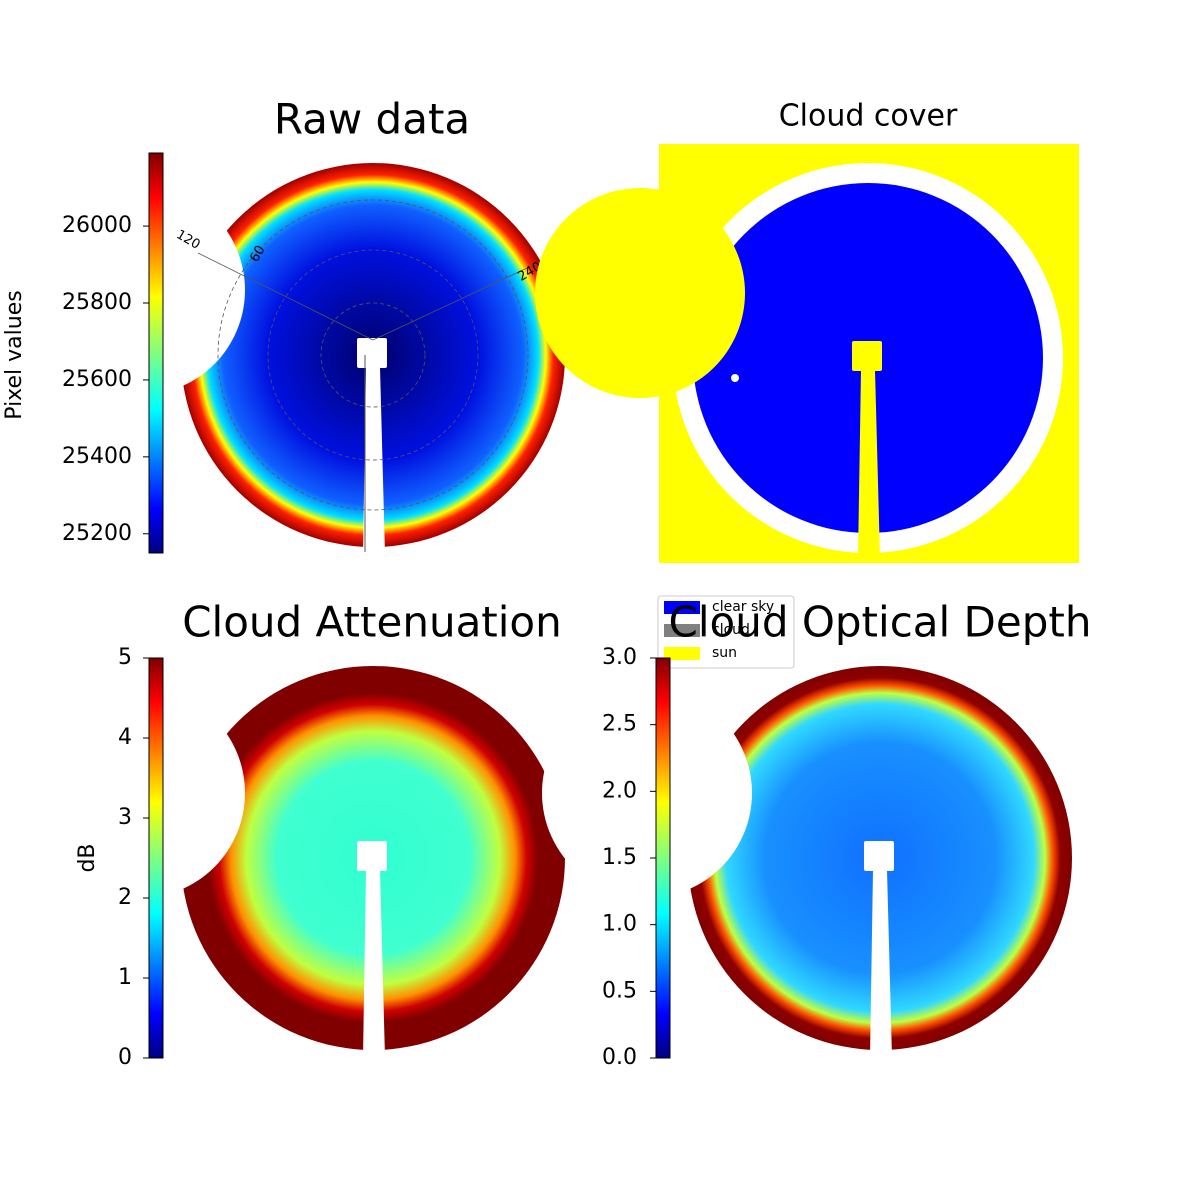 Image resolution: width=1200 pixels, height=1200 pixels. Describe the element at coordinates (619, 724) in the screenshot. I see `colorbar-tick-label: 2.5` at that location.